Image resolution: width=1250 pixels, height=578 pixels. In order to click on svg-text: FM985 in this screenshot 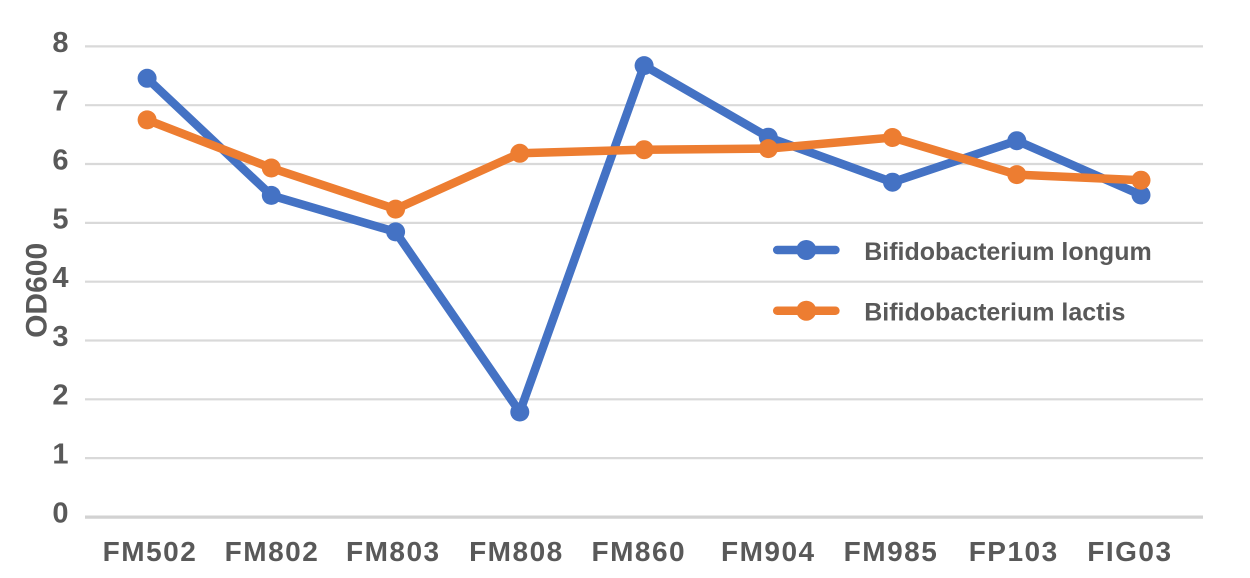, I will do `click(891, 551)`.